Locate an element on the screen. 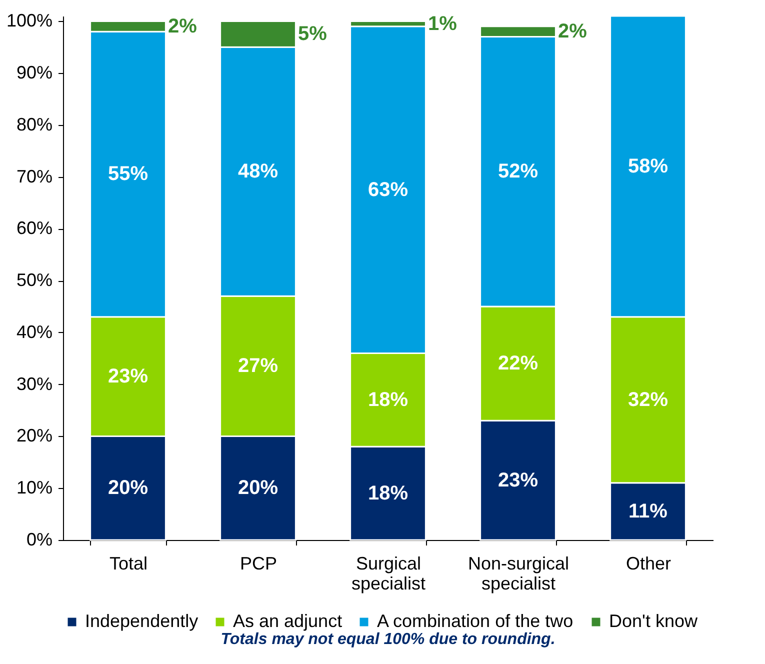  data-label: 55% is located at coordinates (128, 174).